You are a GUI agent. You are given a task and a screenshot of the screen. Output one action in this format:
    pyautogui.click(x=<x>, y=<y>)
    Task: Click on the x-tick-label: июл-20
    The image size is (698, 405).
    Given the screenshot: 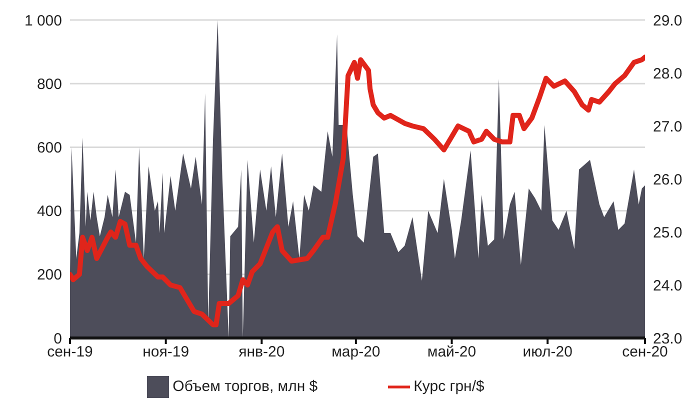 What is the action you would take?
    pyautogui.click(x=547, y=352)
    